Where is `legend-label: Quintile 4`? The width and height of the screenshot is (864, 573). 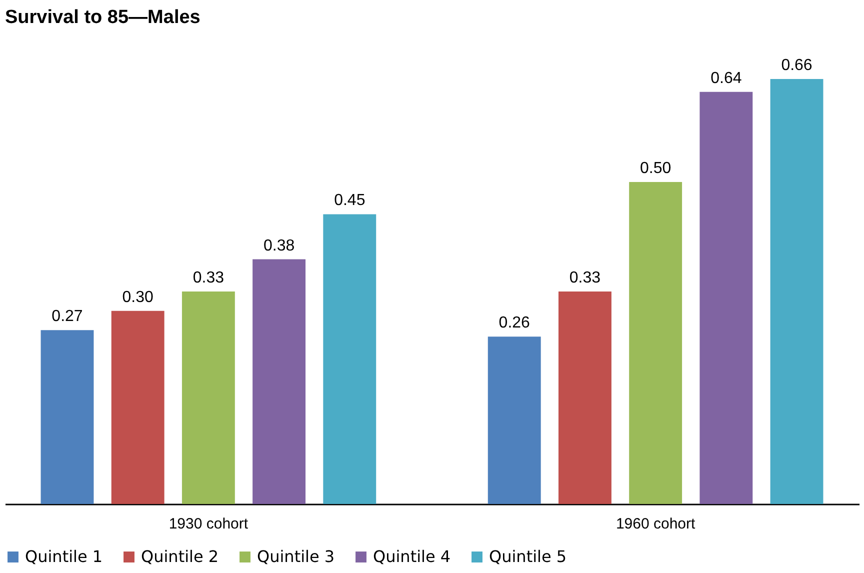 legend-label: Quintile 4 is located at coordinates (412, 556).